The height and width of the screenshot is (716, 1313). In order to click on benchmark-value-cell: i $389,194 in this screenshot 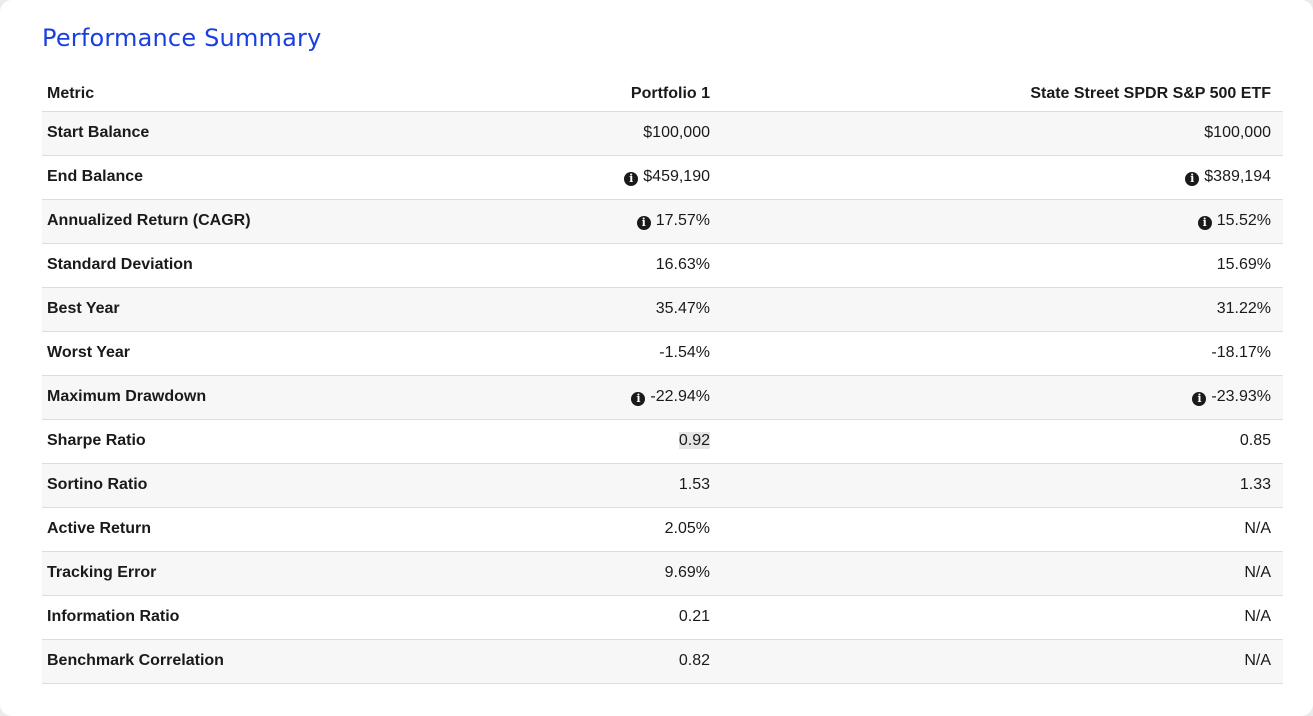, I will do `click(1002, 177)`.